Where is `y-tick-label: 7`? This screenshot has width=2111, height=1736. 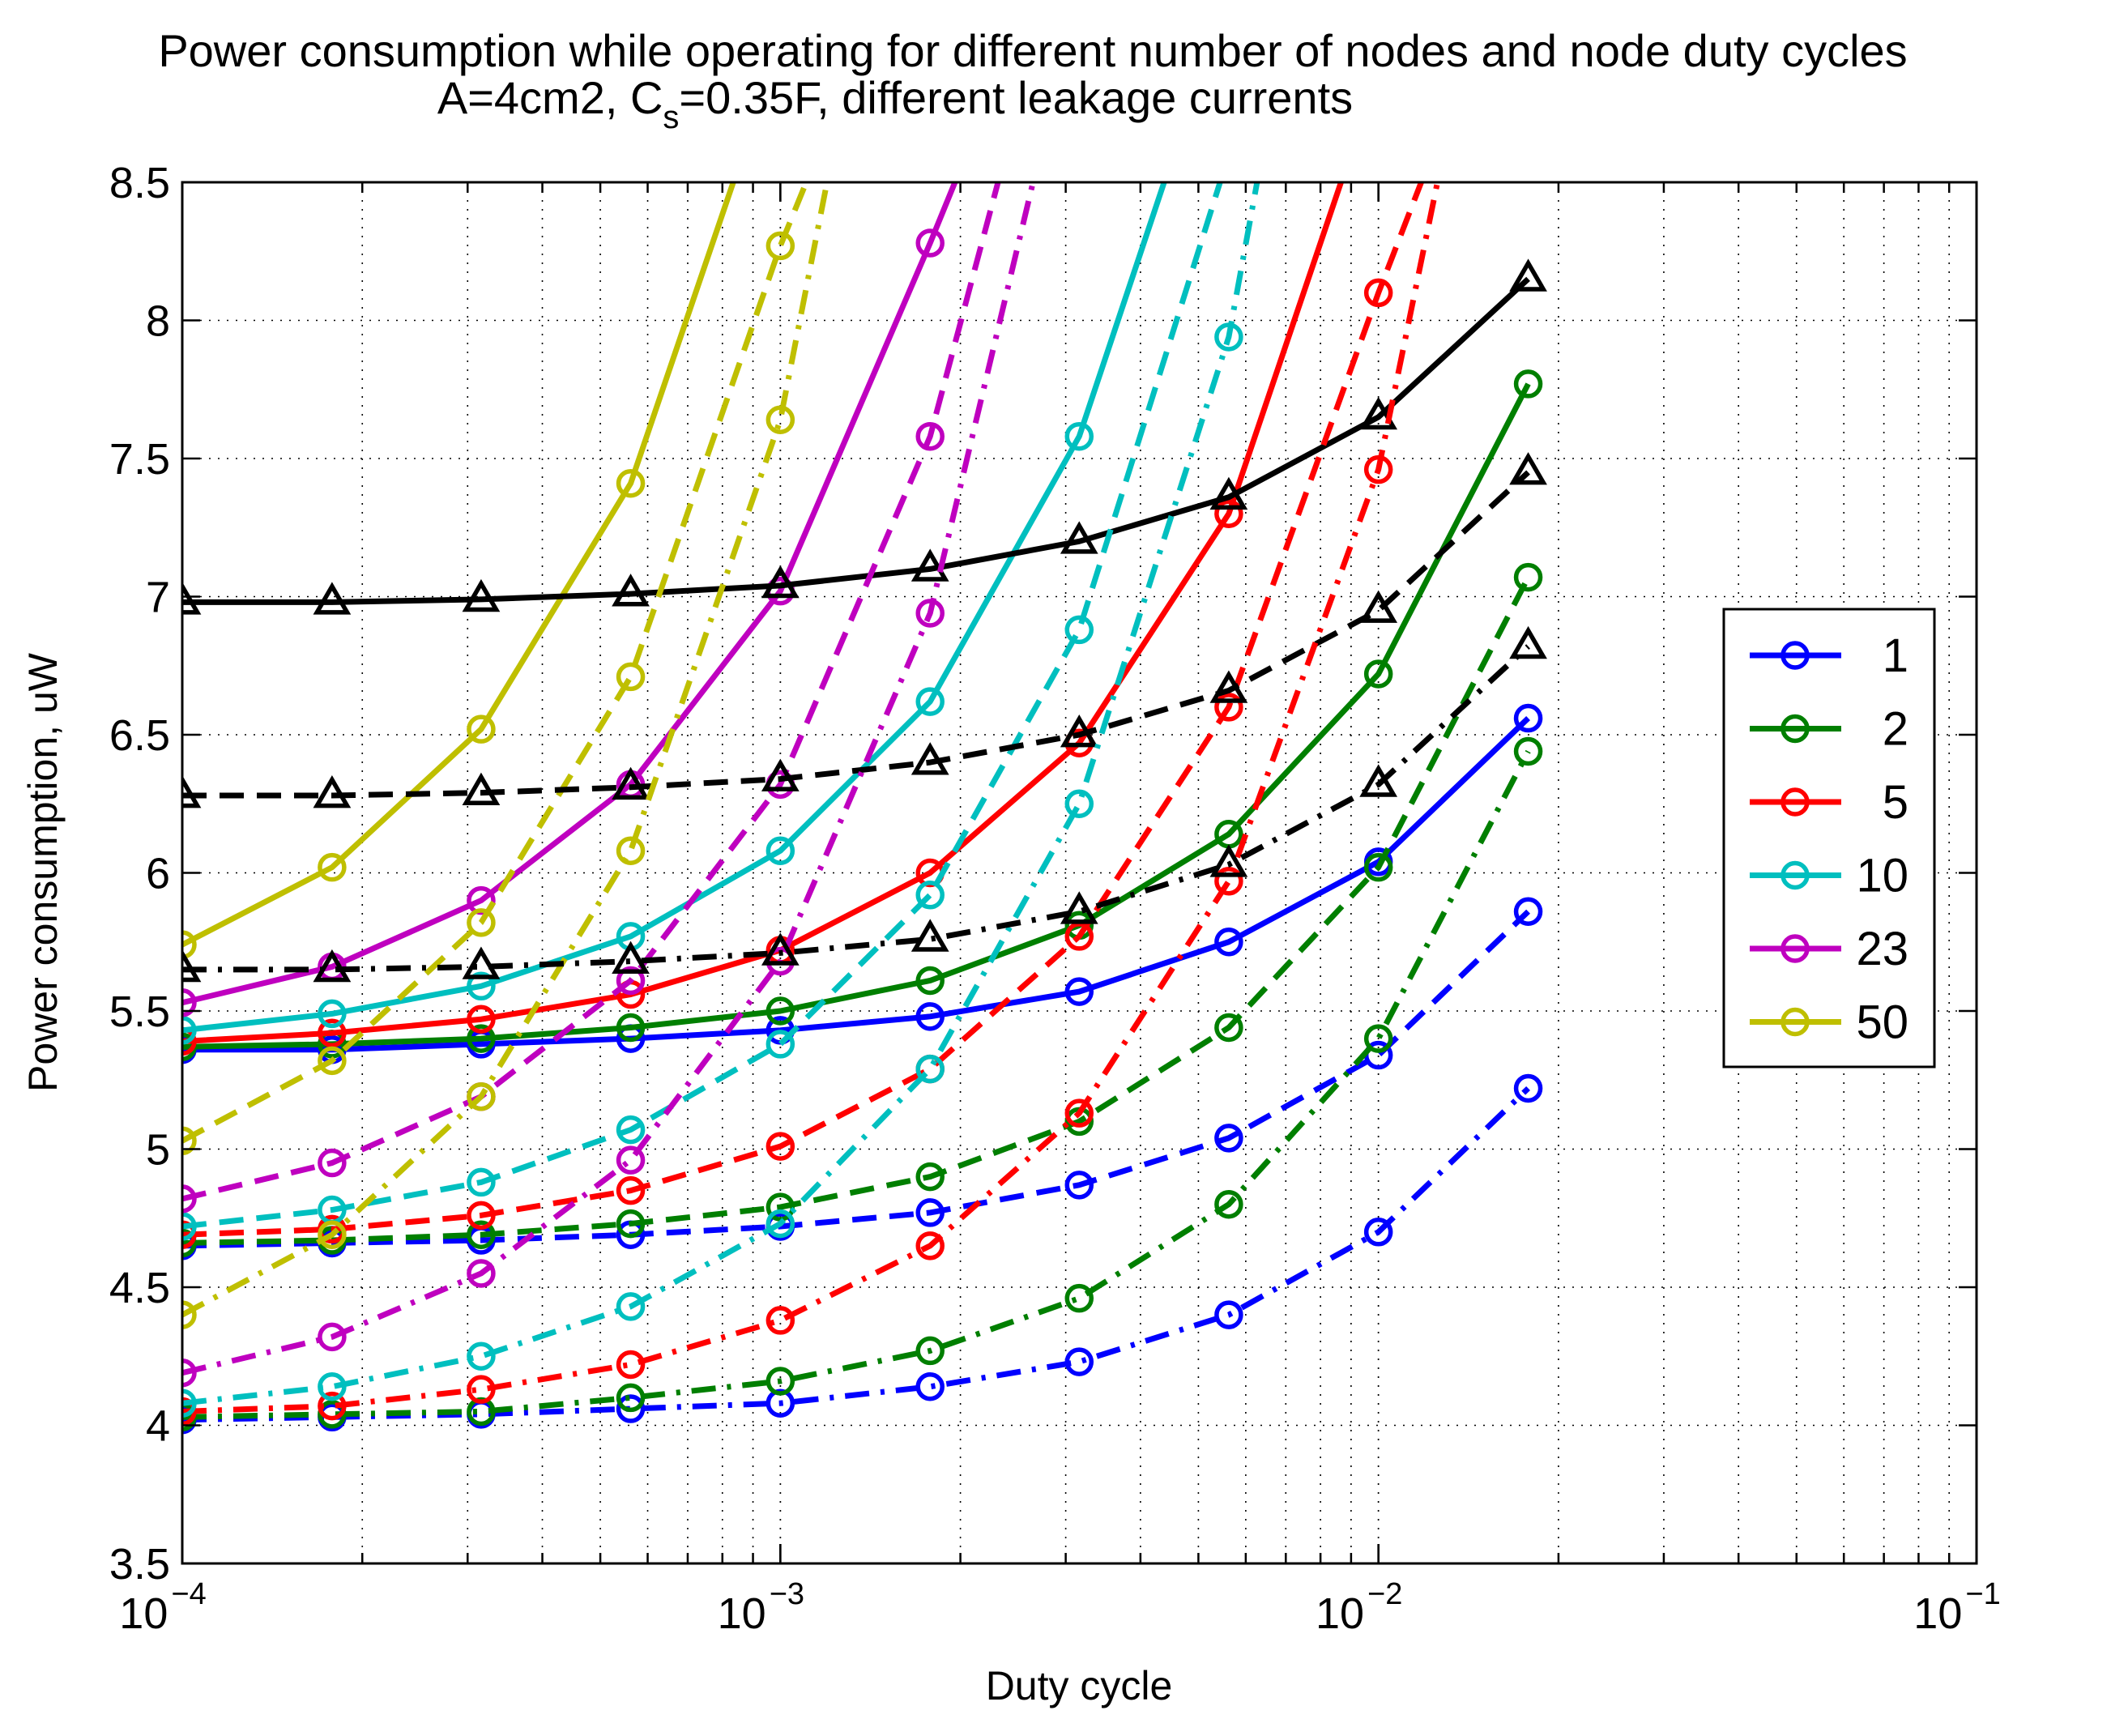 y-tick-label: 7 is located at coordinates (158, 598).